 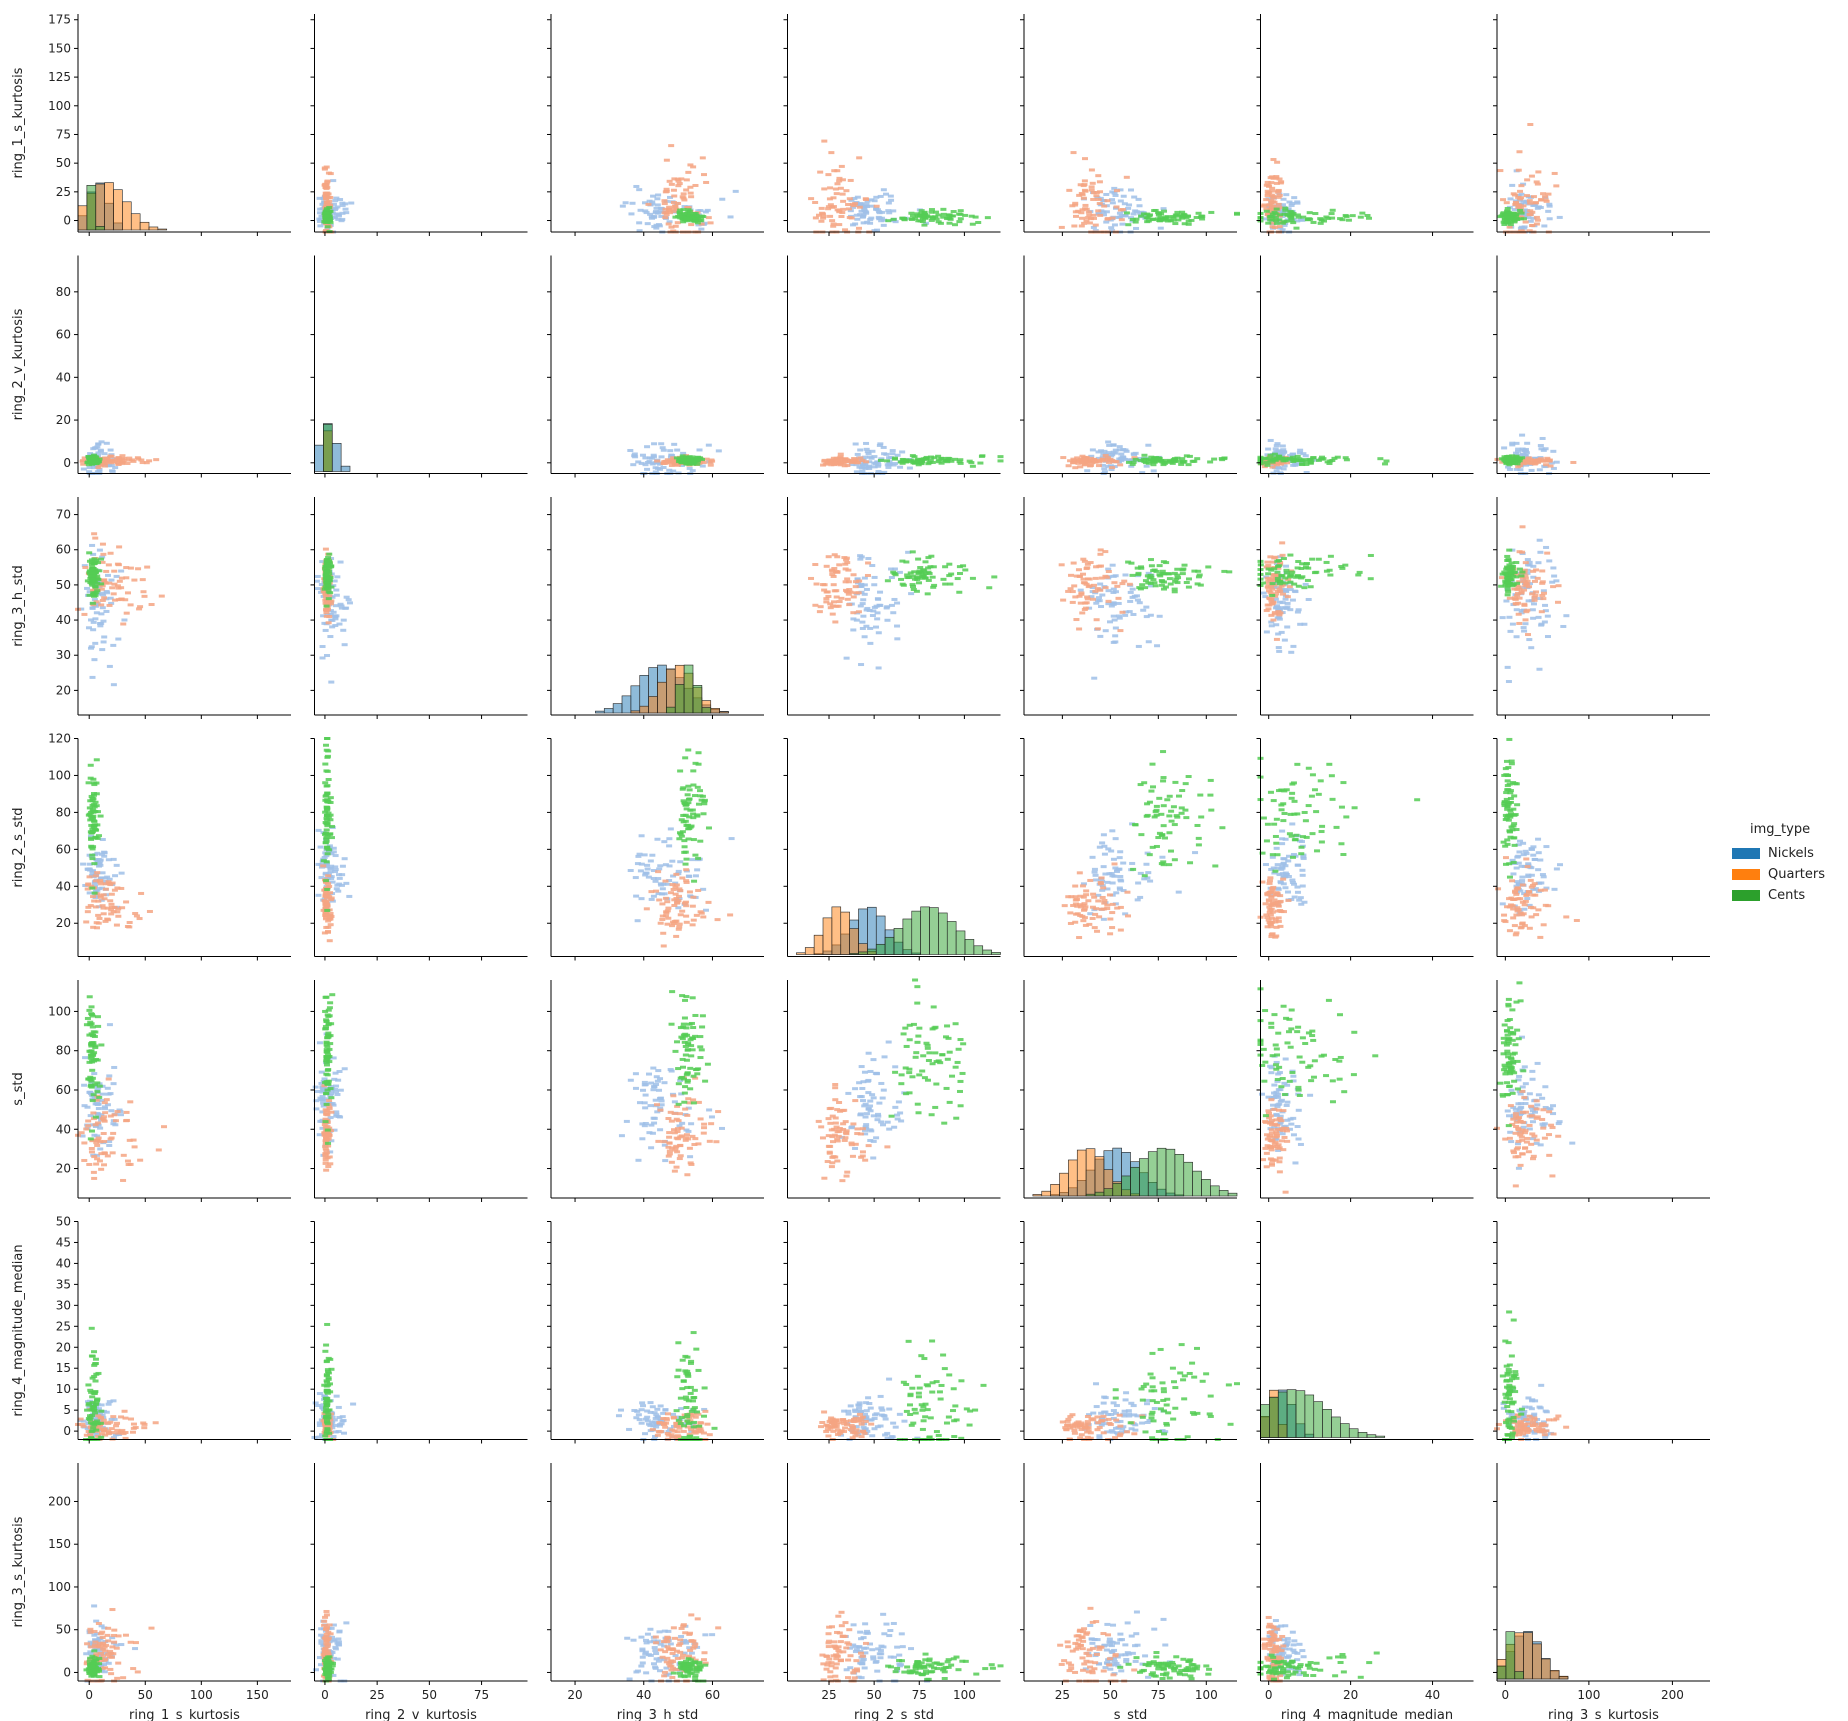 What do you see at coordinates (63, 192) in the screenshot?
I see `y-tick-label: 25` at bounding box center [63, 192].